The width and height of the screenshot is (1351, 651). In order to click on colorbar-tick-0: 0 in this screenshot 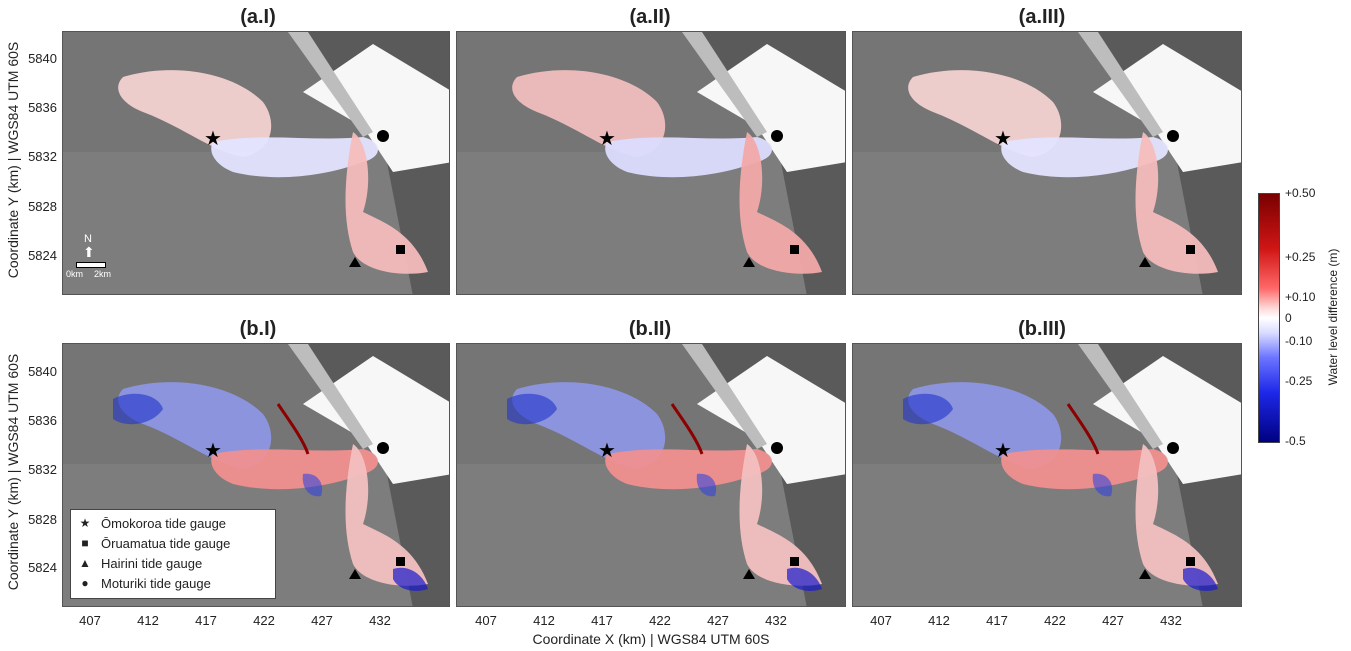, I will do `click(1288, 318)`.